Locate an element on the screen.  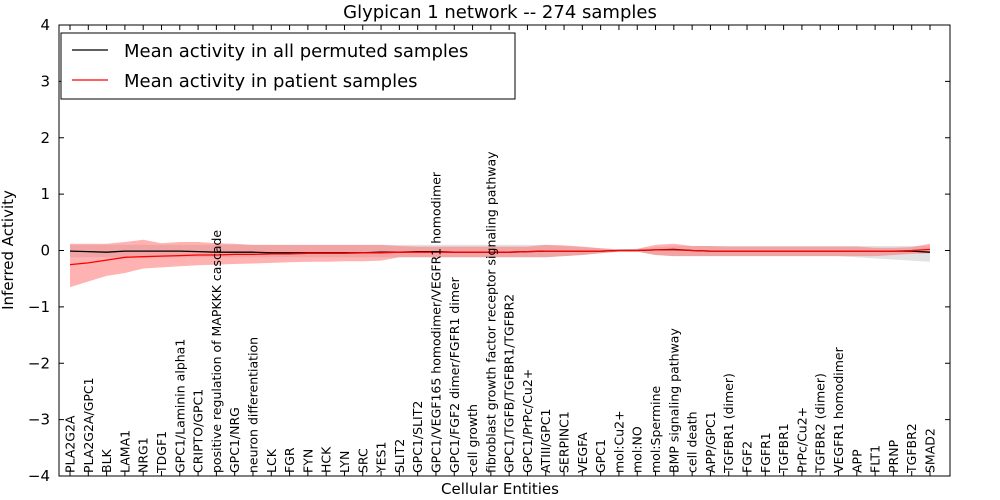
chart-title: Glypican 1 network -- 274 samples is located at coordinates (500, 12).